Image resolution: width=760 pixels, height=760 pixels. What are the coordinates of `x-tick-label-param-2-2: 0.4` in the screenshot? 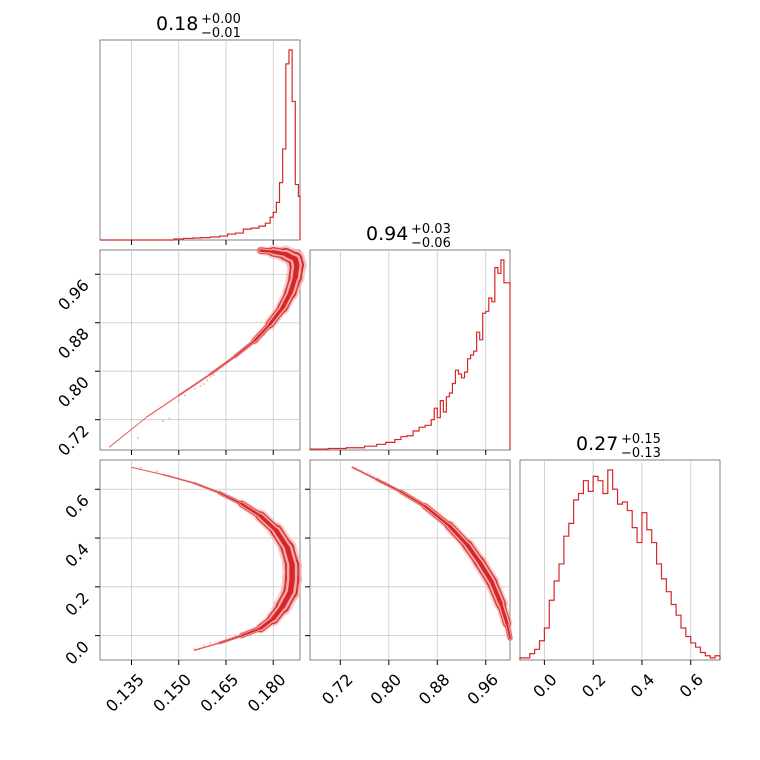 It's located at (642, 685).